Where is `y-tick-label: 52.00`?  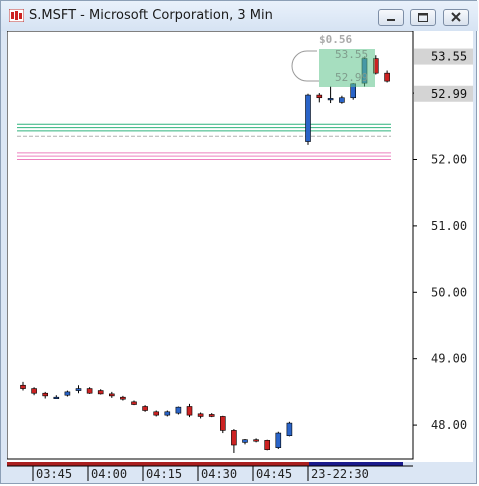 y-tick-label: 52.00 is located at coordinates (449, 159).